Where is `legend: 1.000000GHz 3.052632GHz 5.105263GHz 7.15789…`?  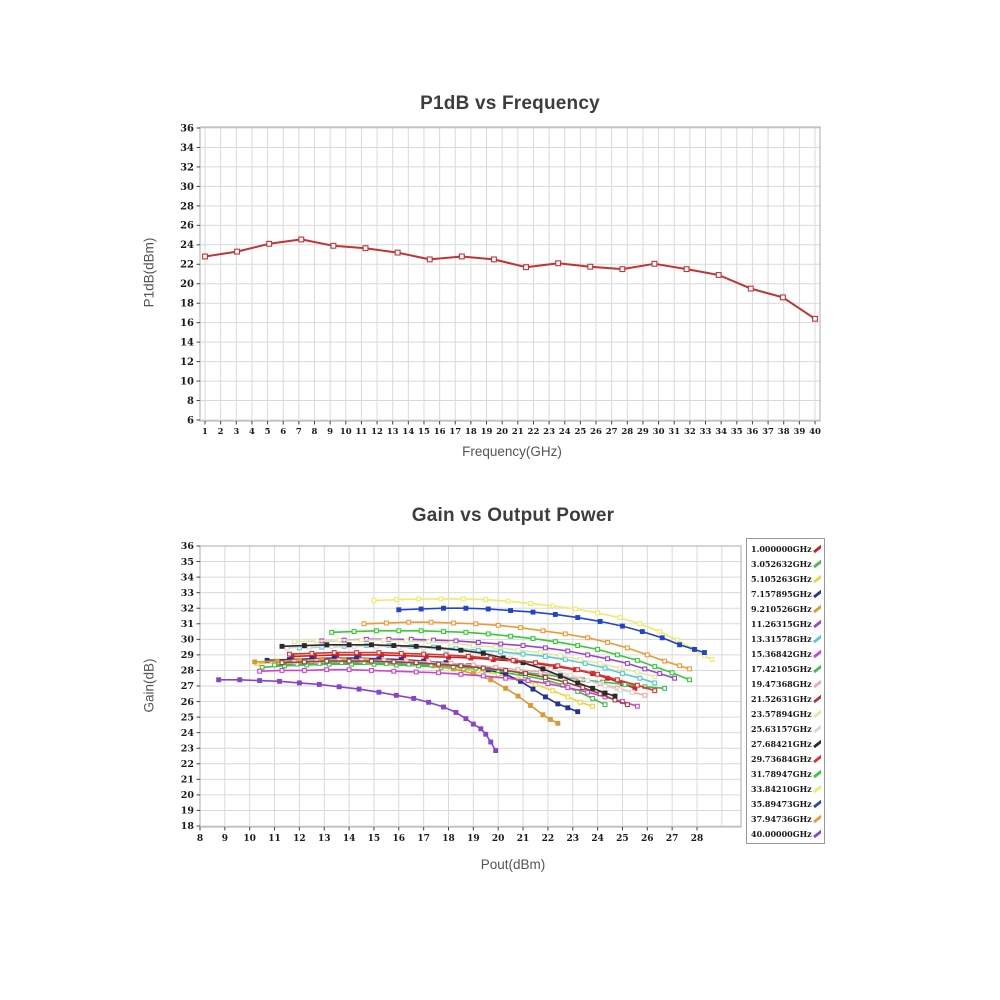 legend: 1.000000GHz 3.052632GHz 5.105263GHz 7.15789… is located at coordinates (785, 691).